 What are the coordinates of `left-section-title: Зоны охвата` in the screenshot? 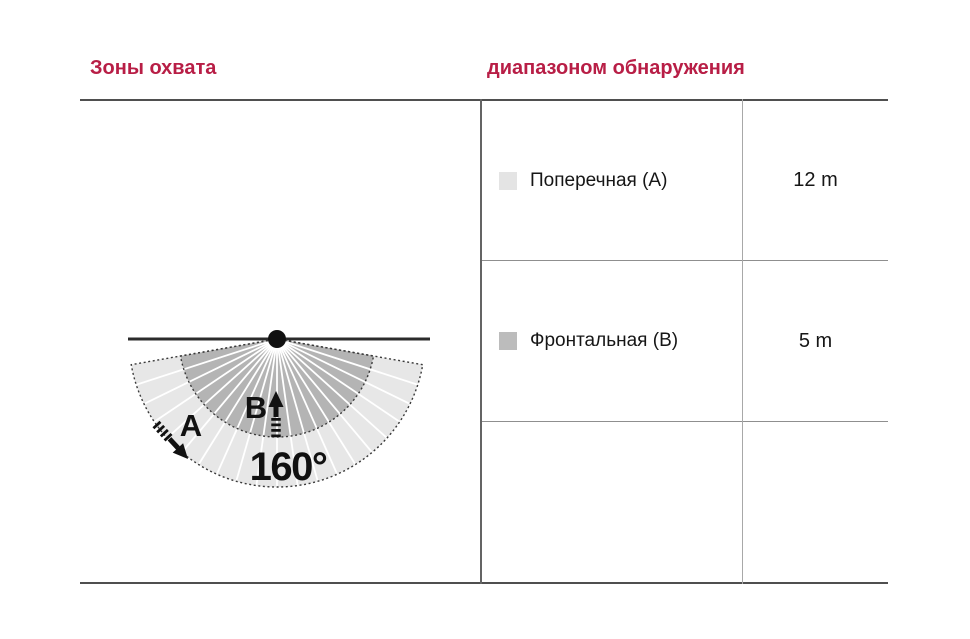 It's located at (153, 68).